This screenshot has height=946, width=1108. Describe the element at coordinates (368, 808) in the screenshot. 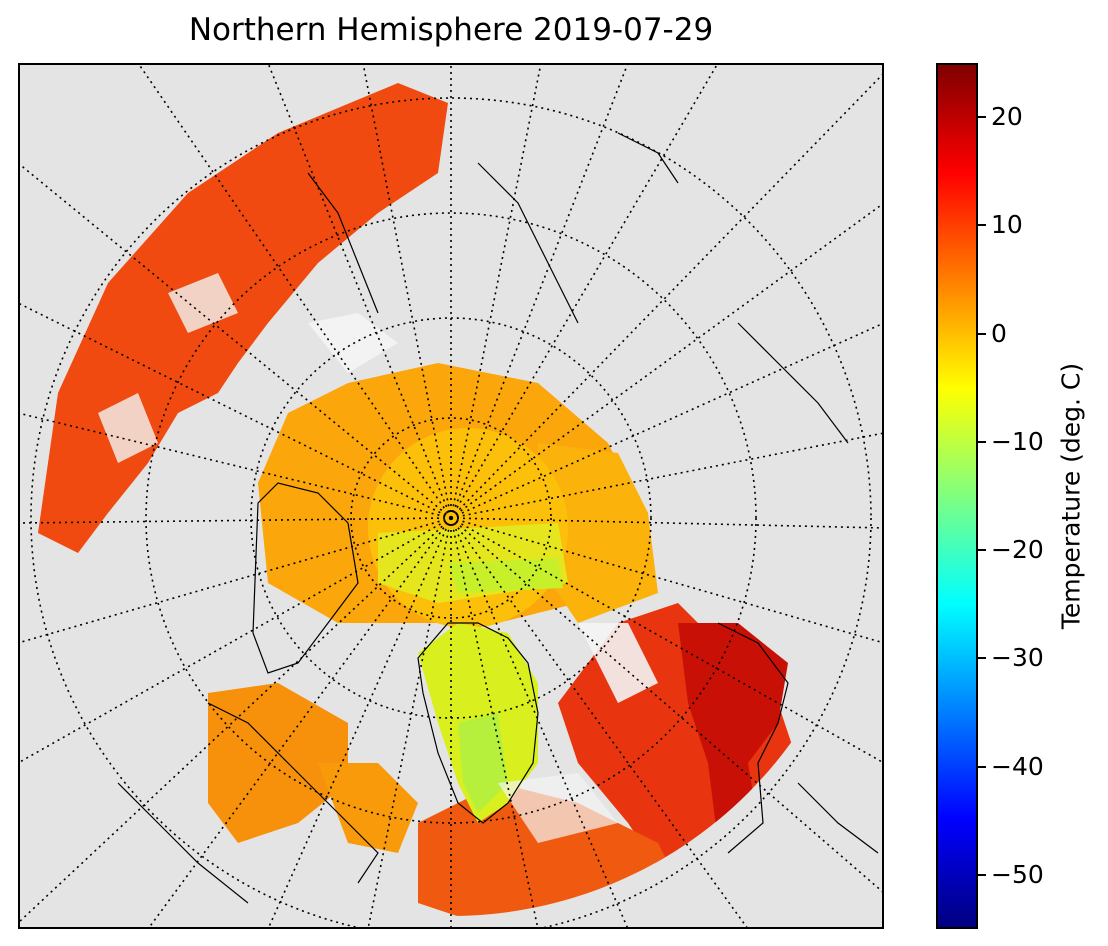

I see `warm-hudson` at that location.